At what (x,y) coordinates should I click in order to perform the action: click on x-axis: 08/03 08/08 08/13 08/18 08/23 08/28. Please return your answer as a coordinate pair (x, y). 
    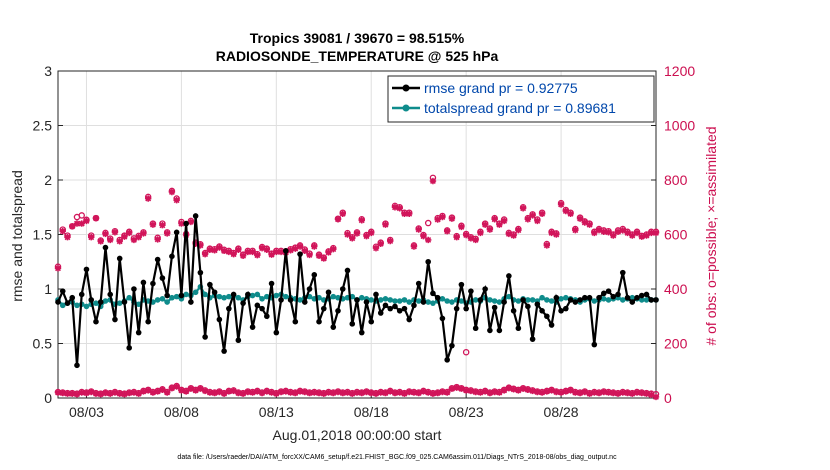
    Looking at the image, I should click on (324, 406).